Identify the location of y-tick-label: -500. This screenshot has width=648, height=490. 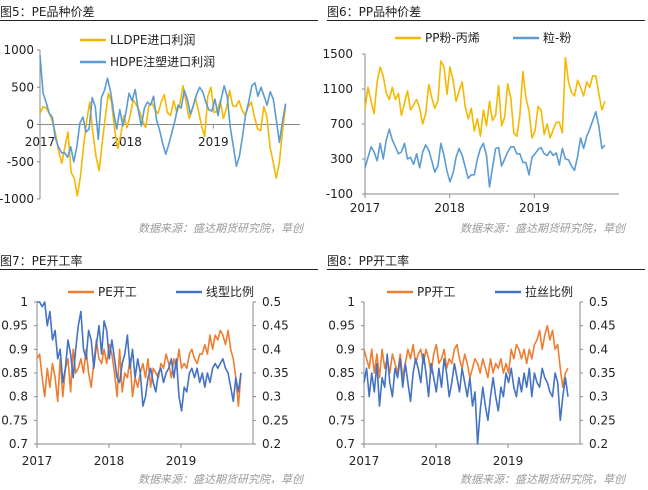
(20, 162).